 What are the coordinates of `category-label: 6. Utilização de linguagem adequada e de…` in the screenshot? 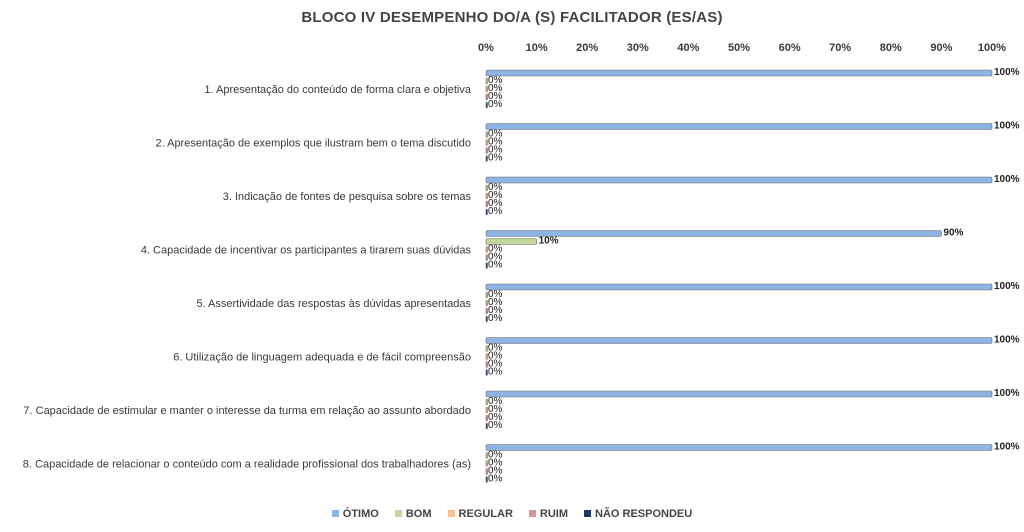 It's located at (322, 358).